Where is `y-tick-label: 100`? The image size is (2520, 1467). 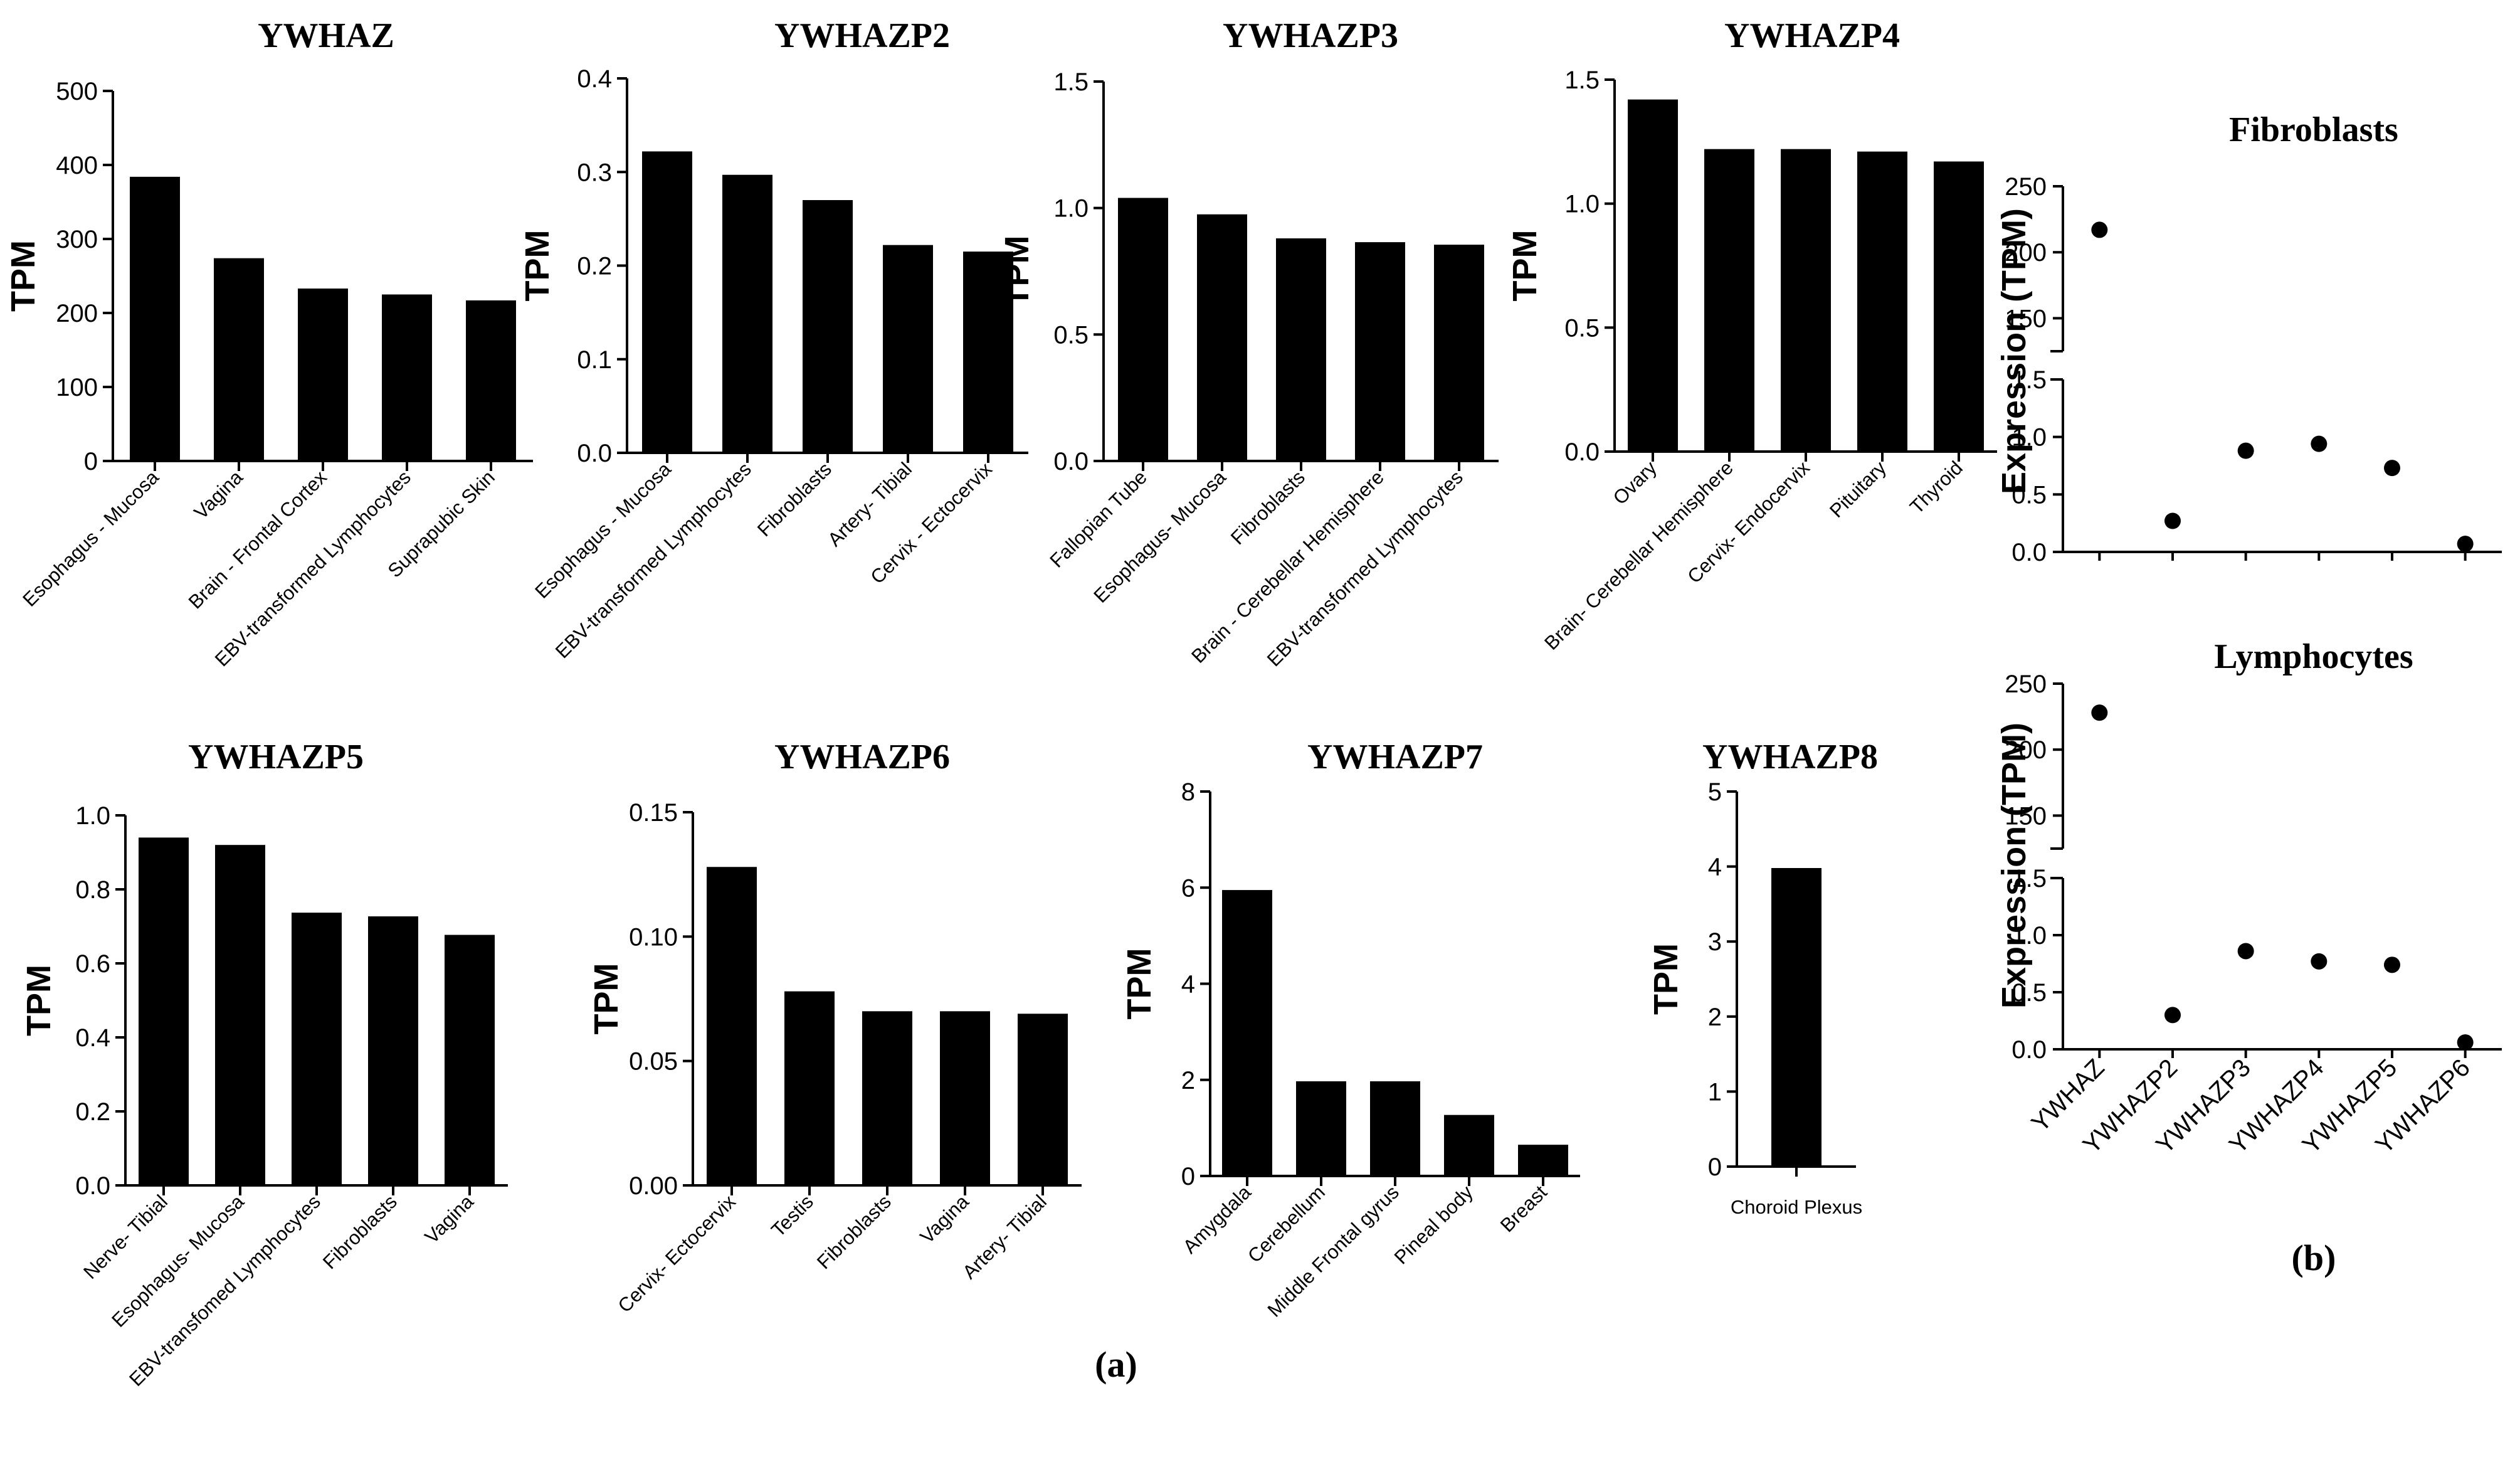 y-tick-label: 100 is located at coordinates (77, 387).